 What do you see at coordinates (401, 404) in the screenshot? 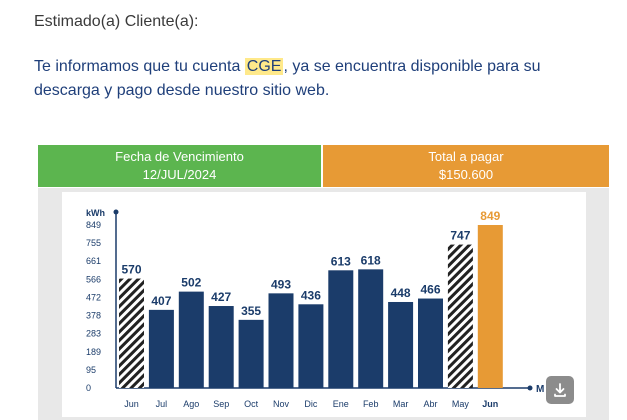
I see `x-category-label: Mar` at bounding box center [401, 404].